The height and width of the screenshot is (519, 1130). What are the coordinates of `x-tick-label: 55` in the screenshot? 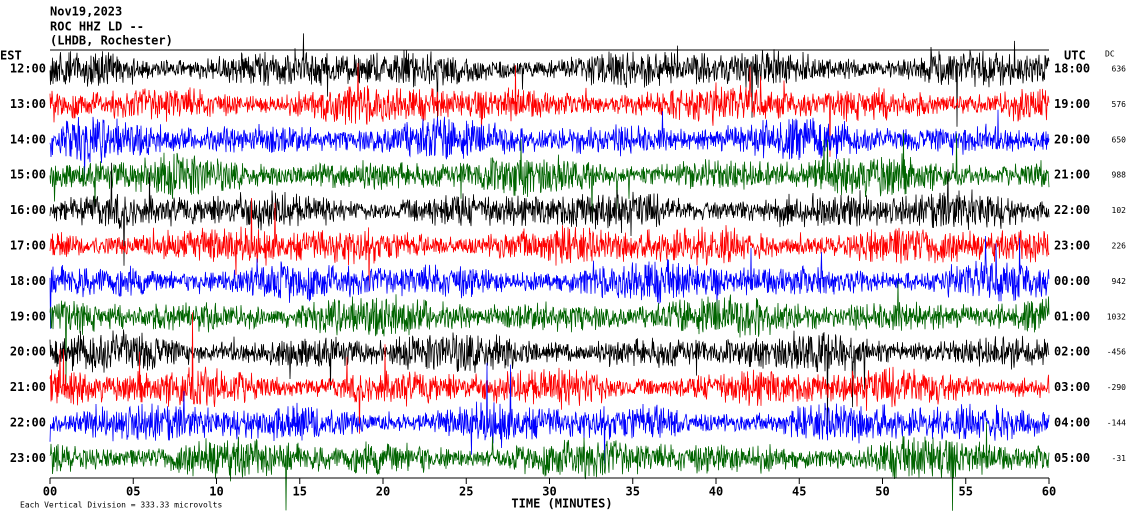 It's located at (966, 492).